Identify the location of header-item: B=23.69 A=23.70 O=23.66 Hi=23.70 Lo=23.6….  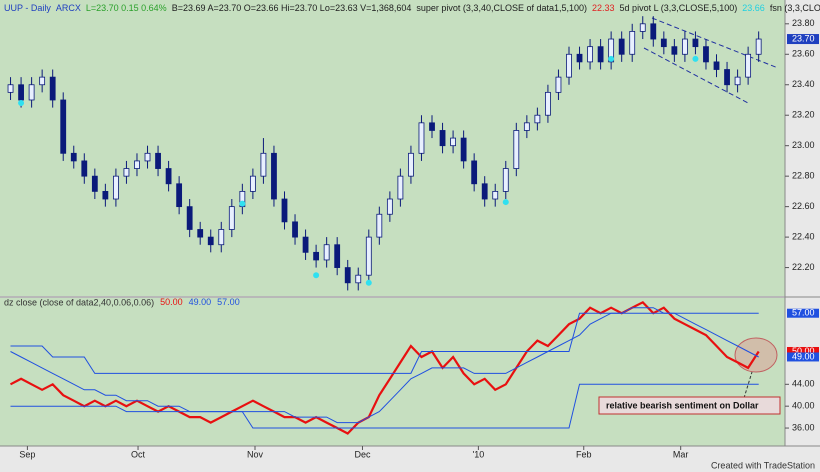
(292, 8).